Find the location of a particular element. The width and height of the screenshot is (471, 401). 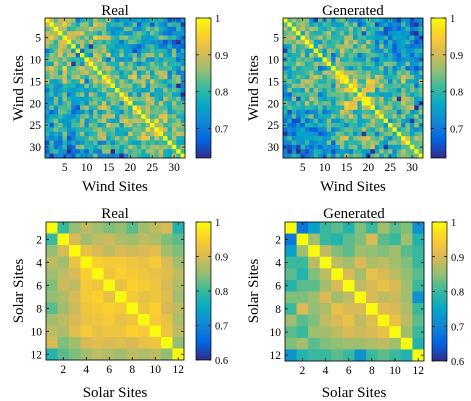

heatmap-cells is located at coordinates (115, 88).